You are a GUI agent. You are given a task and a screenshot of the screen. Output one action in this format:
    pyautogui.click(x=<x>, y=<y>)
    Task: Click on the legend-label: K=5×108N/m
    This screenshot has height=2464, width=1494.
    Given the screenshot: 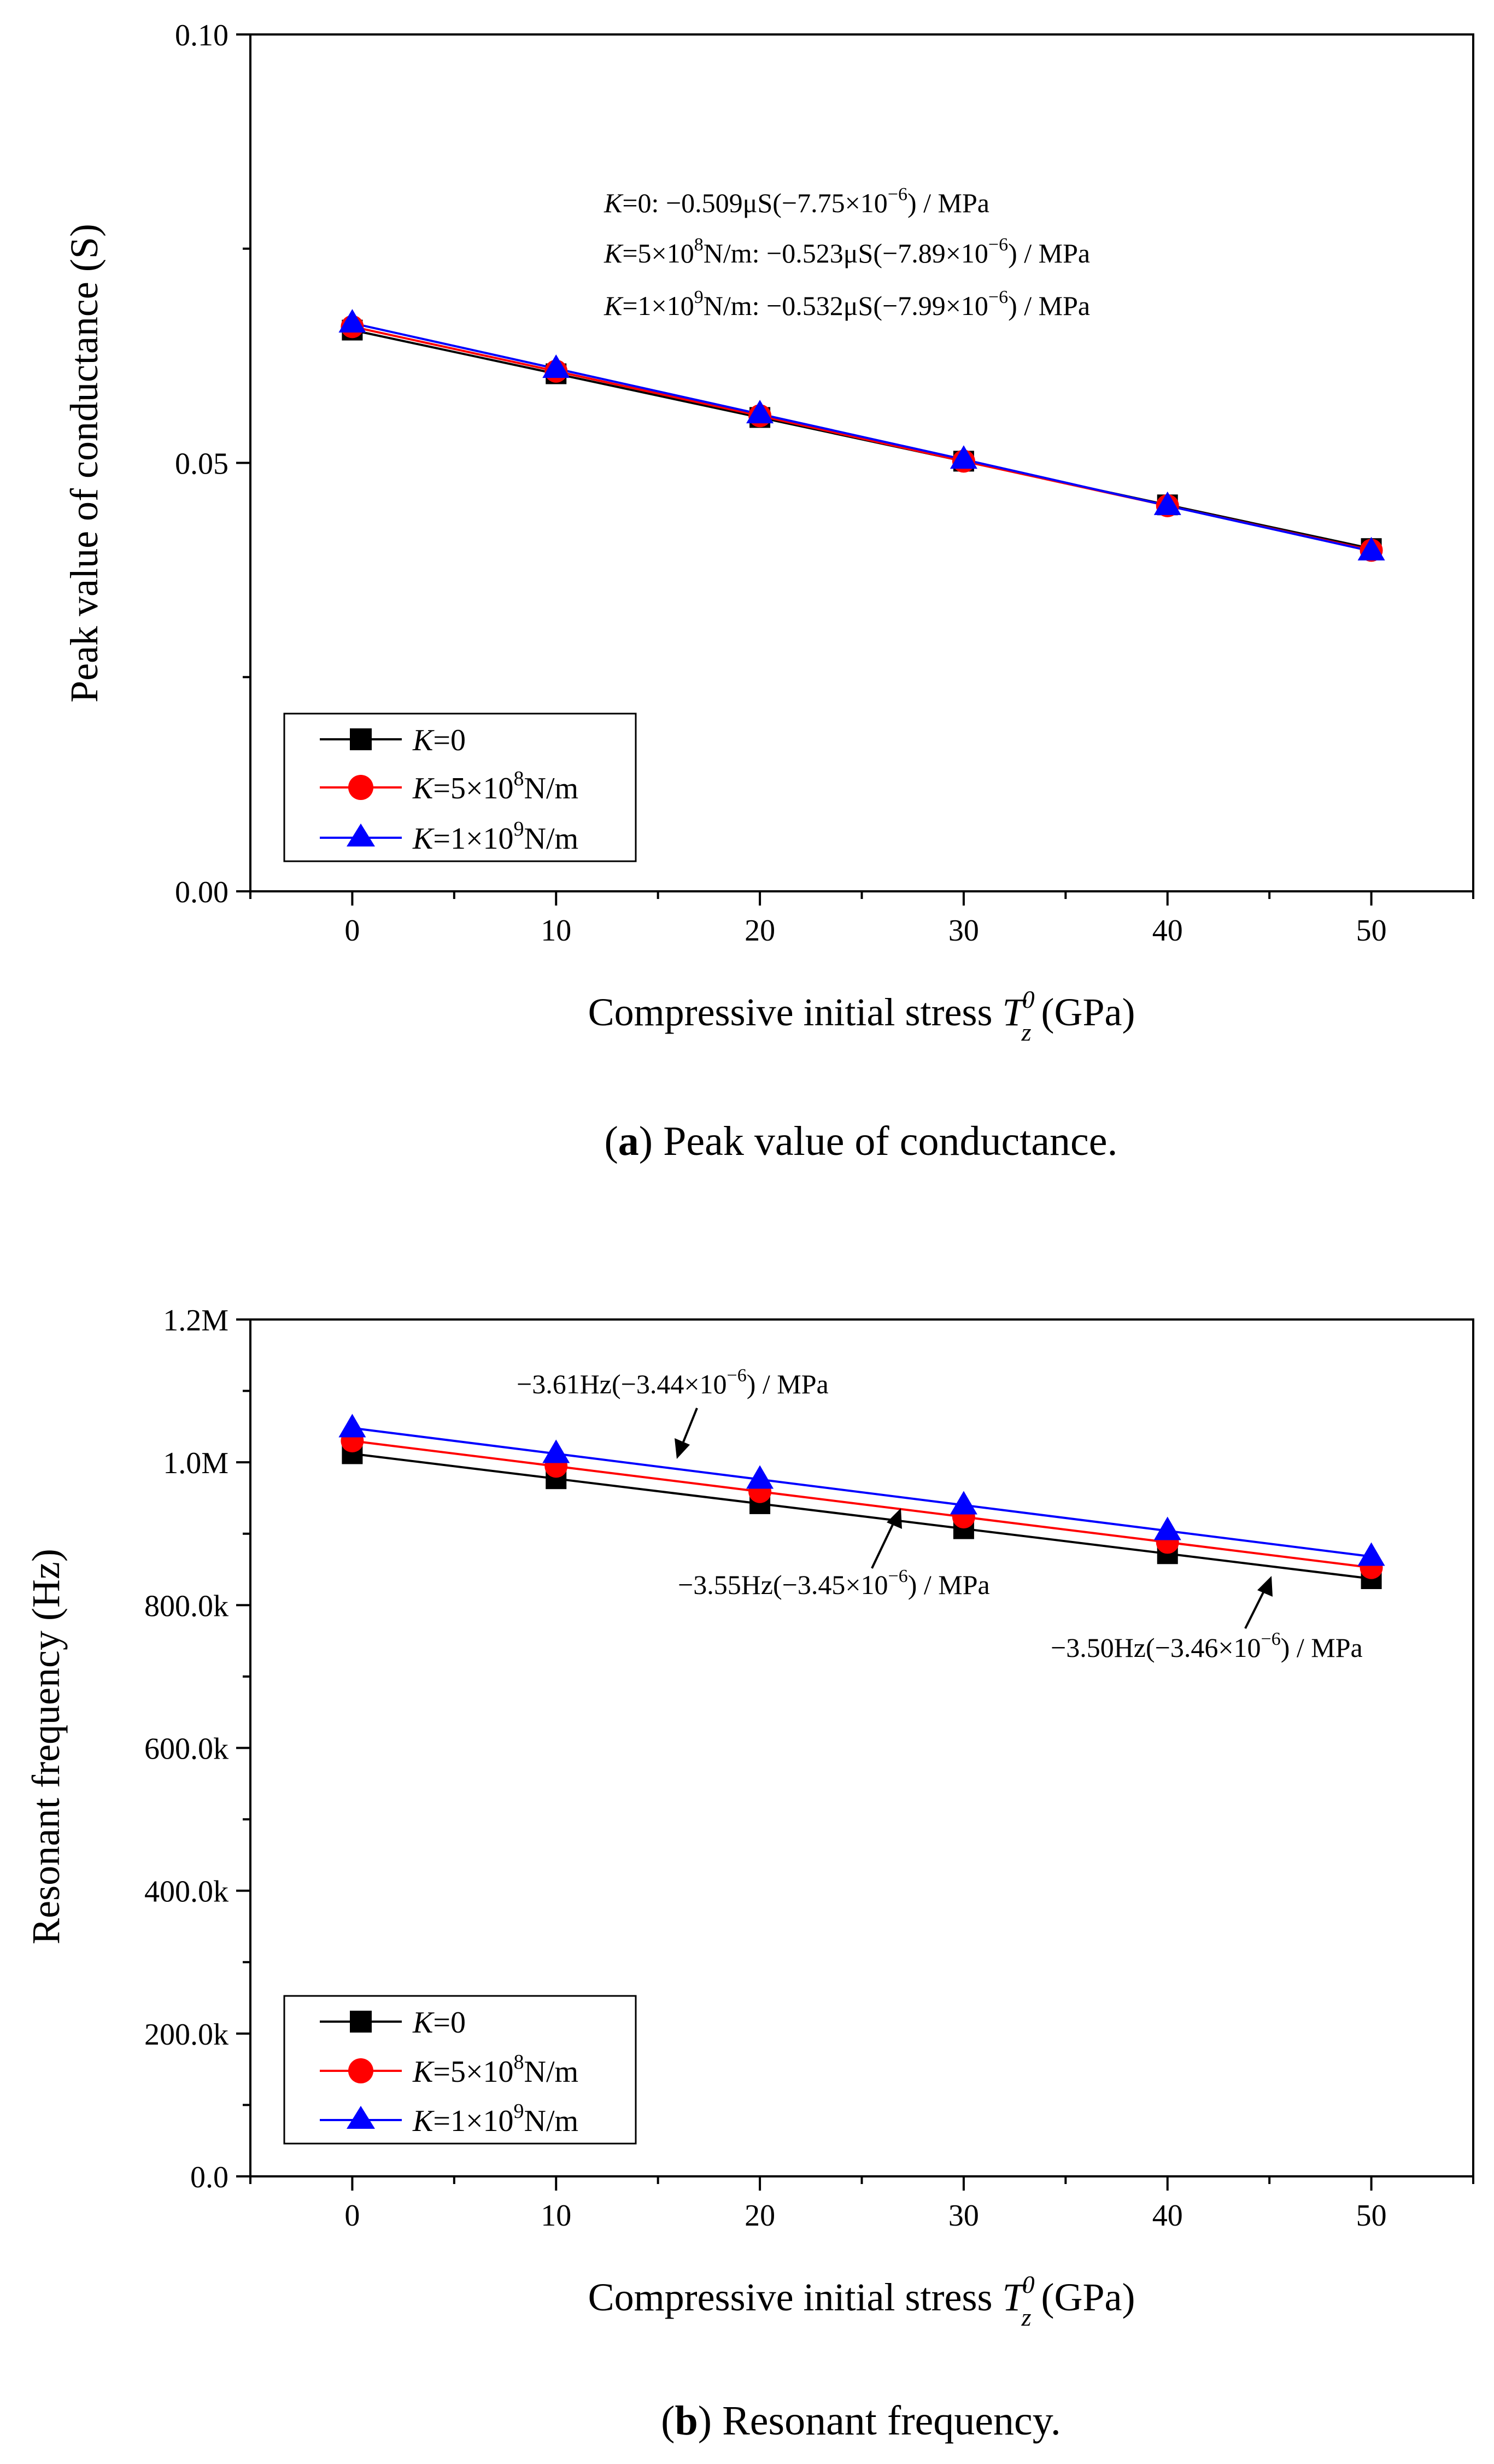 What is the action you would take?
    pyautogui.click(x=495, y=2070)
    